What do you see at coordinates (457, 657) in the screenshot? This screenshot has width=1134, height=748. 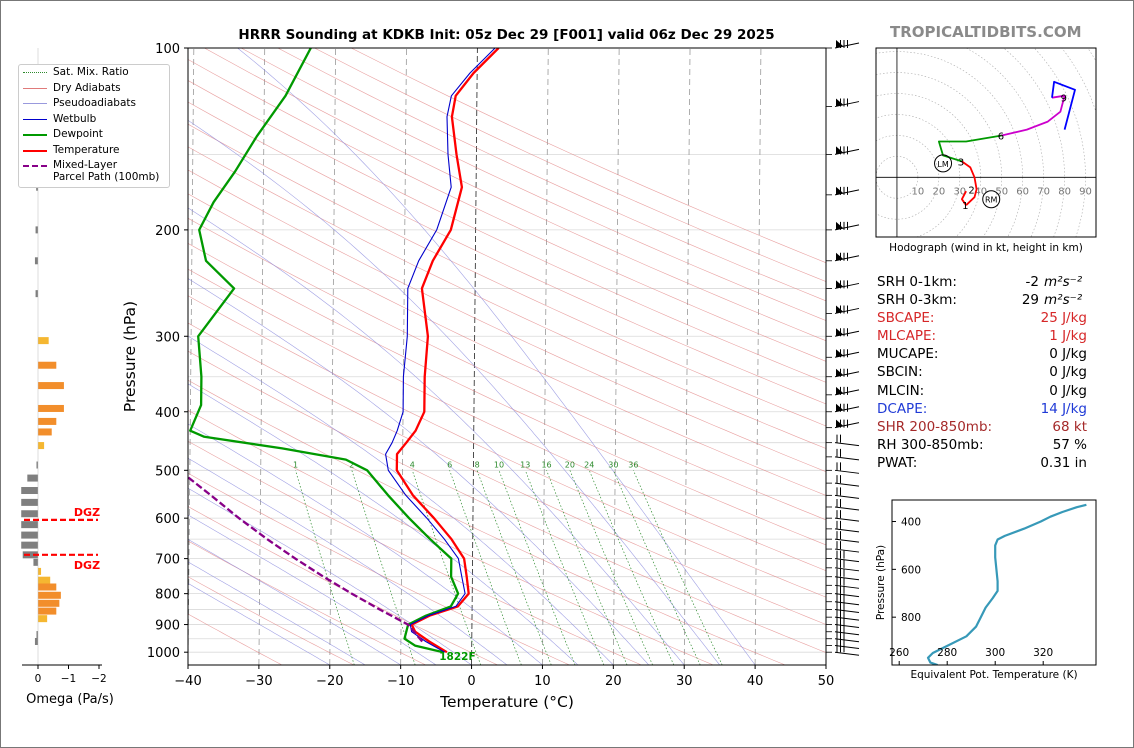 I see `surface-label: 1822F` at bounding box center [457, 657].